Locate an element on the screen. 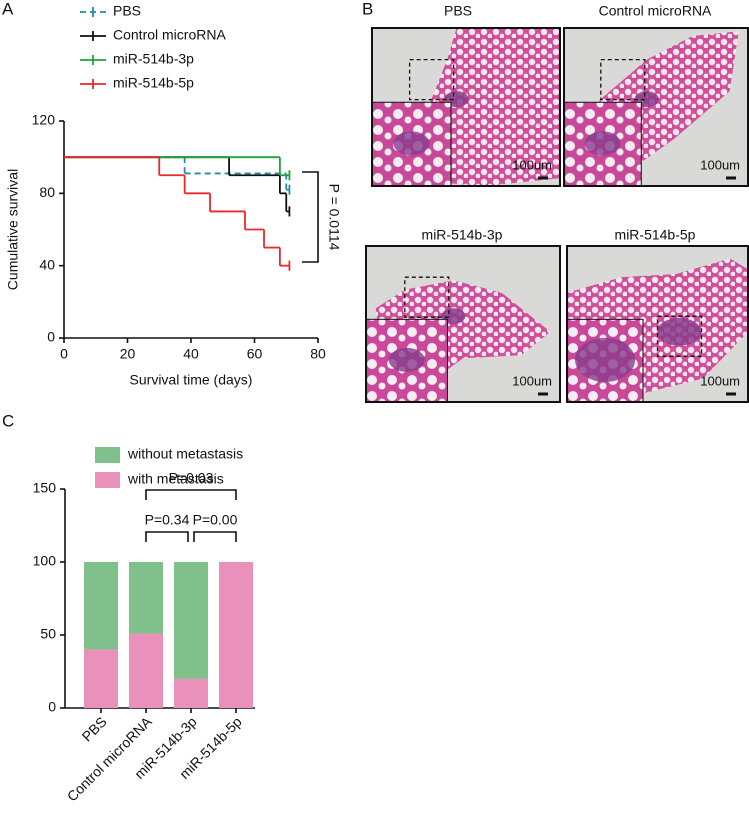  legend-label: with metastasis is located at coordinates (175, 479).